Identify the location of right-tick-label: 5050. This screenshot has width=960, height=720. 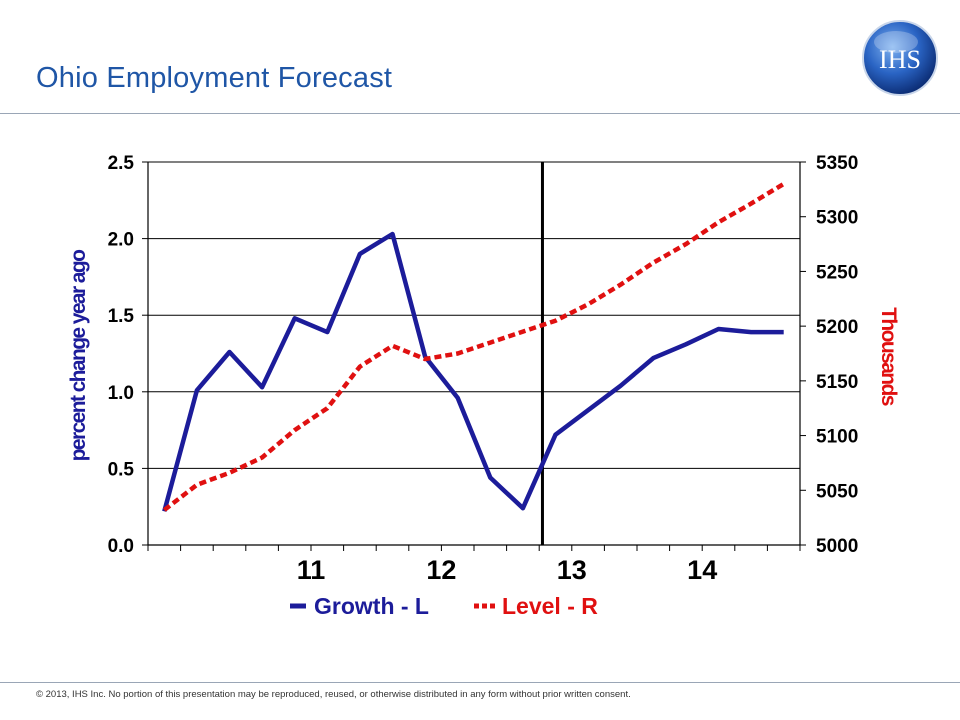
(837, 491).